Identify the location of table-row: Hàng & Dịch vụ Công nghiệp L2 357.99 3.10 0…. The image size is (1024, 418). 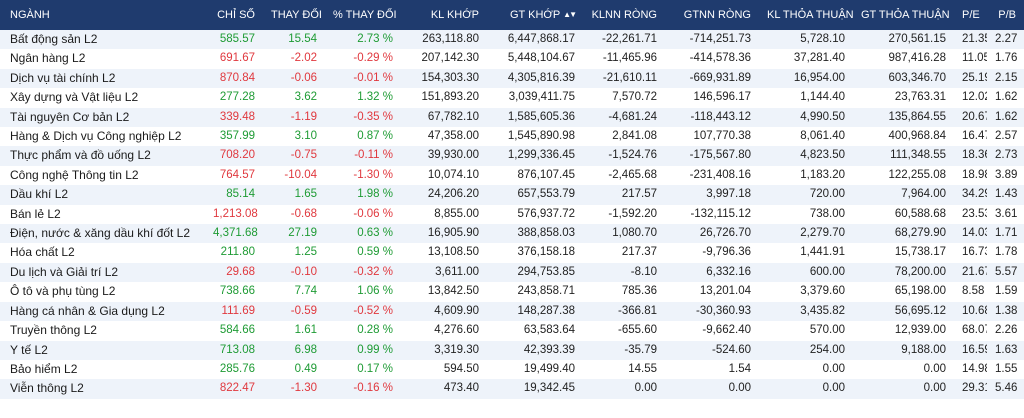
(512, 137).